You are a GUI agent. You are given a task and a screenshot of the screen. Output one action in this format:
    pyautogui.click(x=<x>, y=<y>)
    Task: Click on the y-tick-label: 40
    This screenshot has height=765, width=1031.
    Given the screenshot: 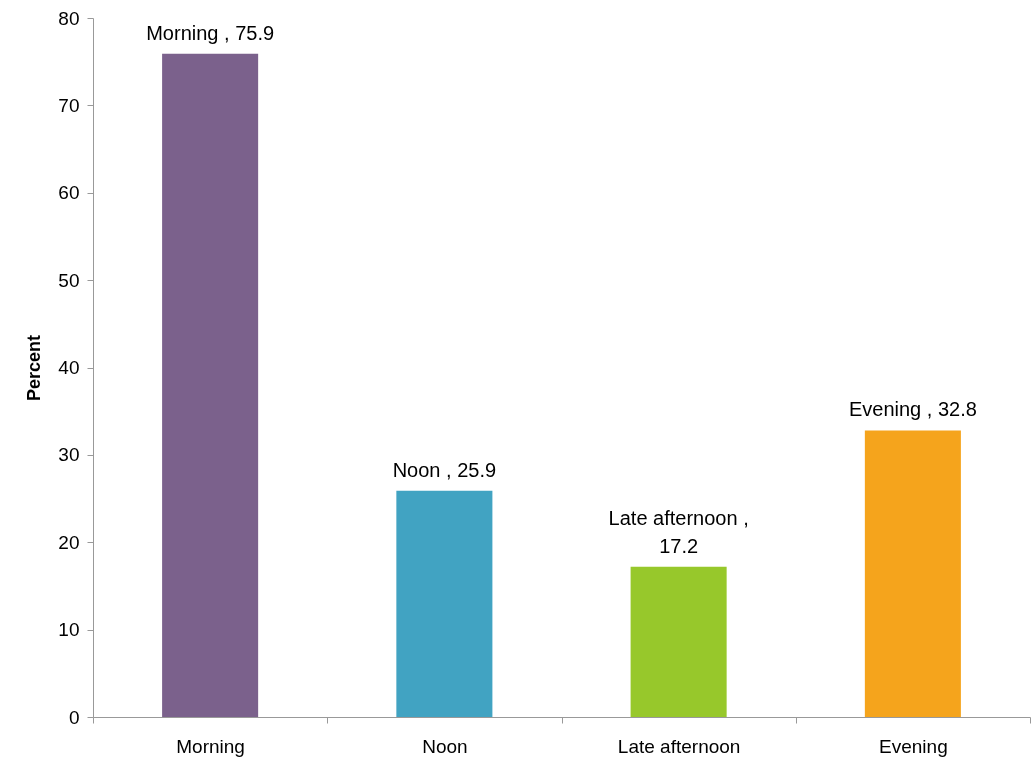 What is the action you would take?
    pyautogui.click(x=69, y=367)
    